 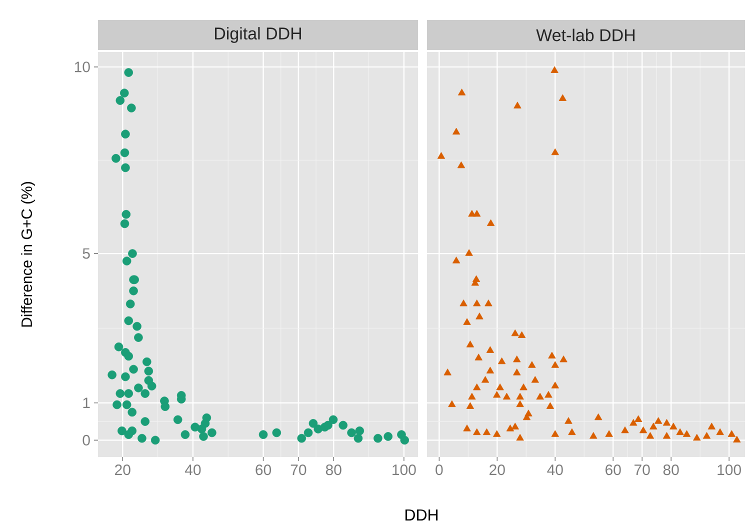 What do you see at coordinates (28, 254) in the screenshot?
I see `y-axis-title: Difference in G+C (%)` at bounding box center [28, 254].